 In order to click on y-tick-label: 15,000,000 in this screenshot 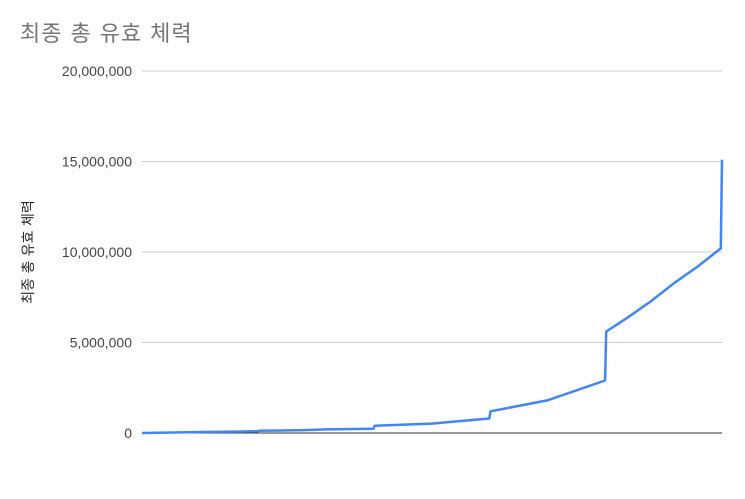, I will do `click(97, 162)`.